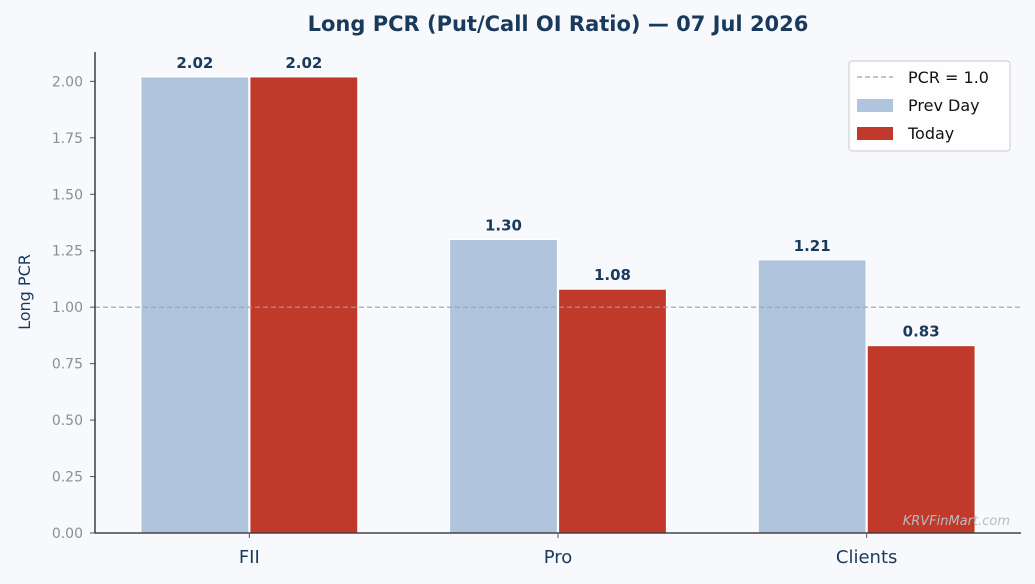 The height and width of the screenshot is (584, 1035). Describe the element at coordinates (612, 411) in the screenshot. I see `bar-pro-today` at that location.